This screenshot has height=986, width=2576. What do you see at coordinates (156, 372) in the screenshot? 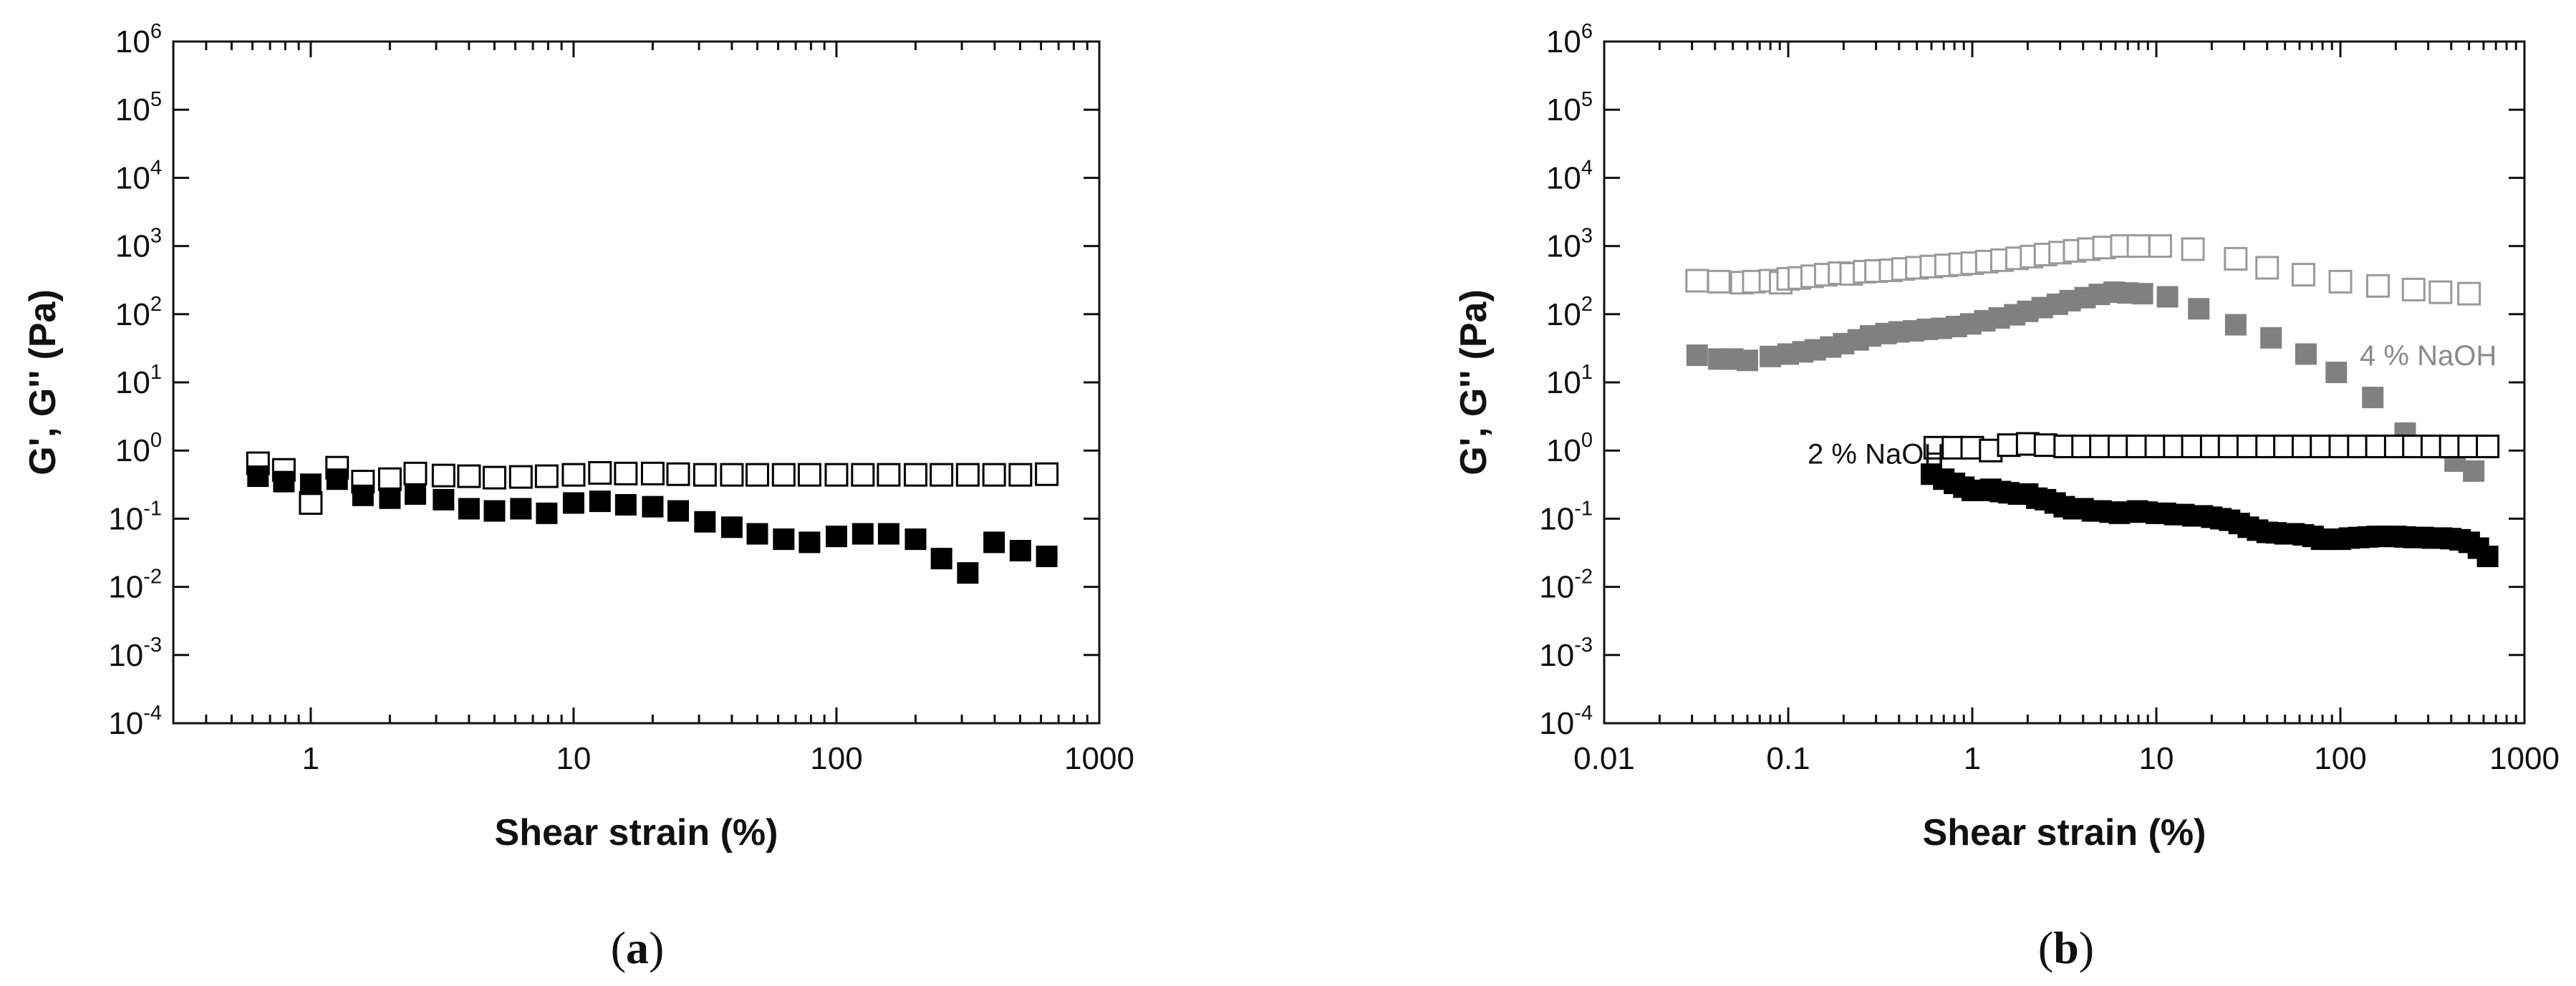
I see `y-tick-exponent: 1` at bounding box center [156, 372].